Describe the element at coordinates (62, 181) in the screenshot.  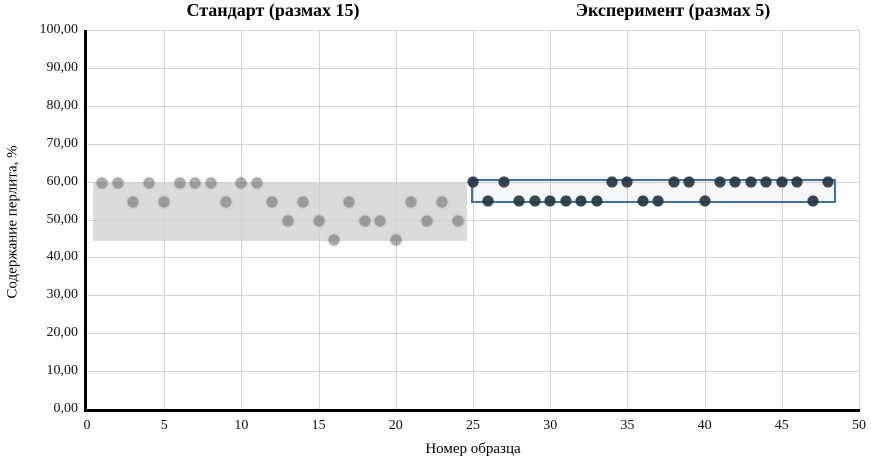
I see `y-tick-label-60: 60,00` at that location.